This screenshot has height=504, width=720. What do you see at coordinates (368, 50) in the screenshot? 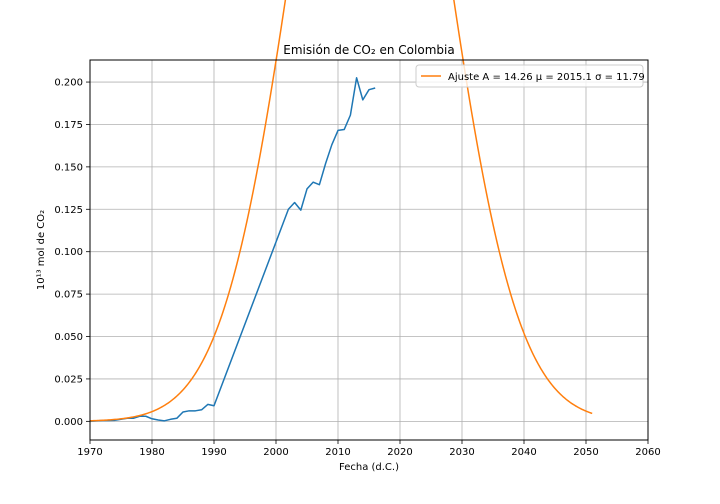
I see `chart-title: Emisión de CO₂ en Colombia` at bounding box center [368, 50].